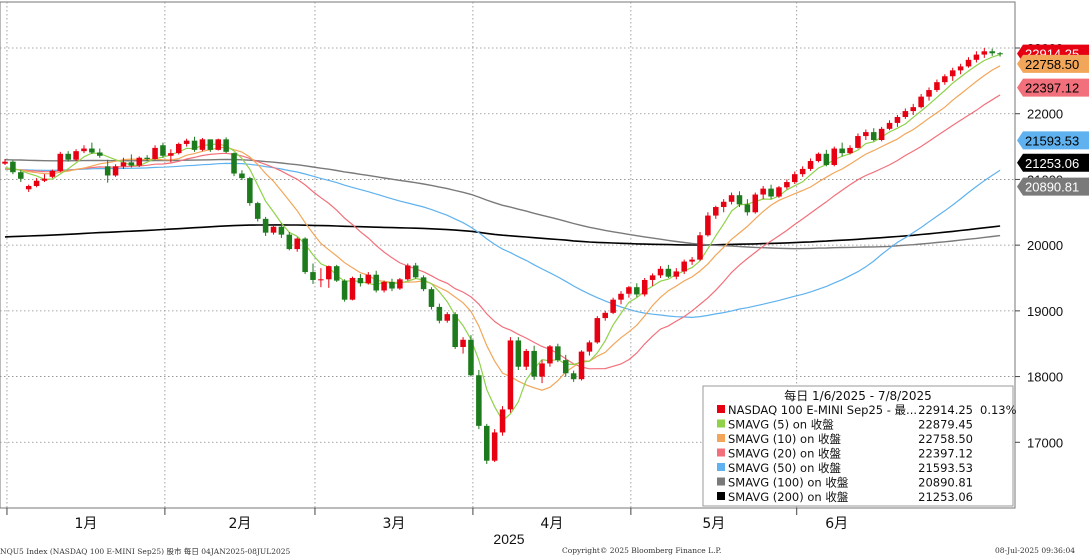  Describe the element at coordinates (1053, 140) in the screenshot. I see `value-tag: 21593.53` at that location.